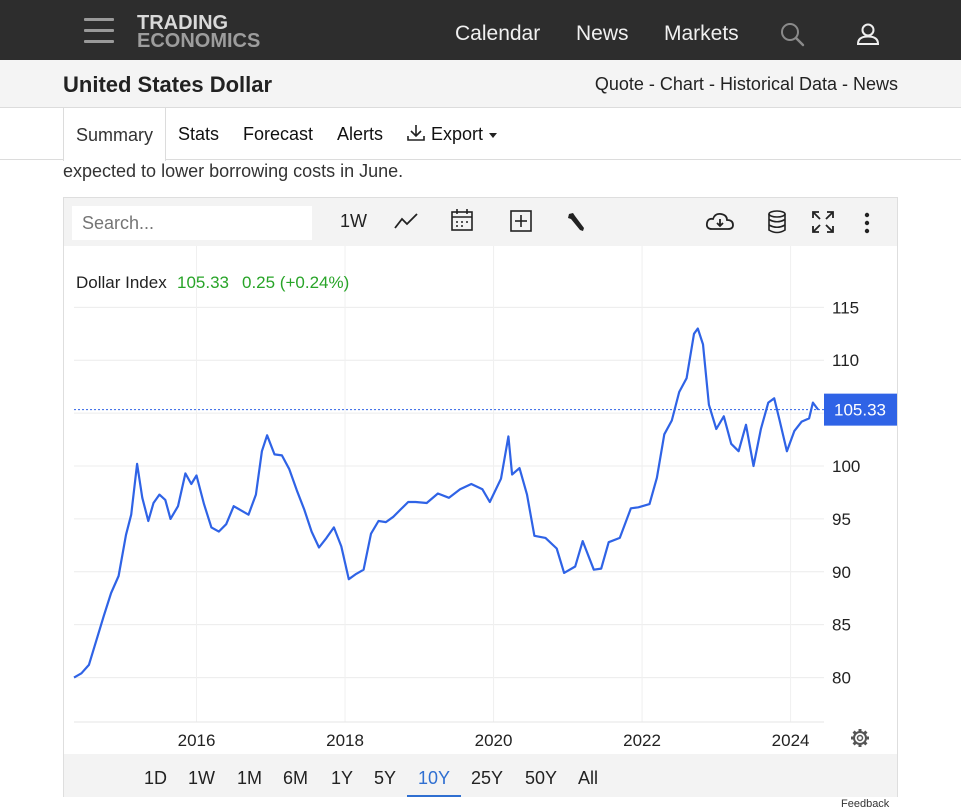 The image size is (961, 810). Describe the element at coordinates (541, 778) in the screenshot. I see `range-50y: 50Y` at that location.